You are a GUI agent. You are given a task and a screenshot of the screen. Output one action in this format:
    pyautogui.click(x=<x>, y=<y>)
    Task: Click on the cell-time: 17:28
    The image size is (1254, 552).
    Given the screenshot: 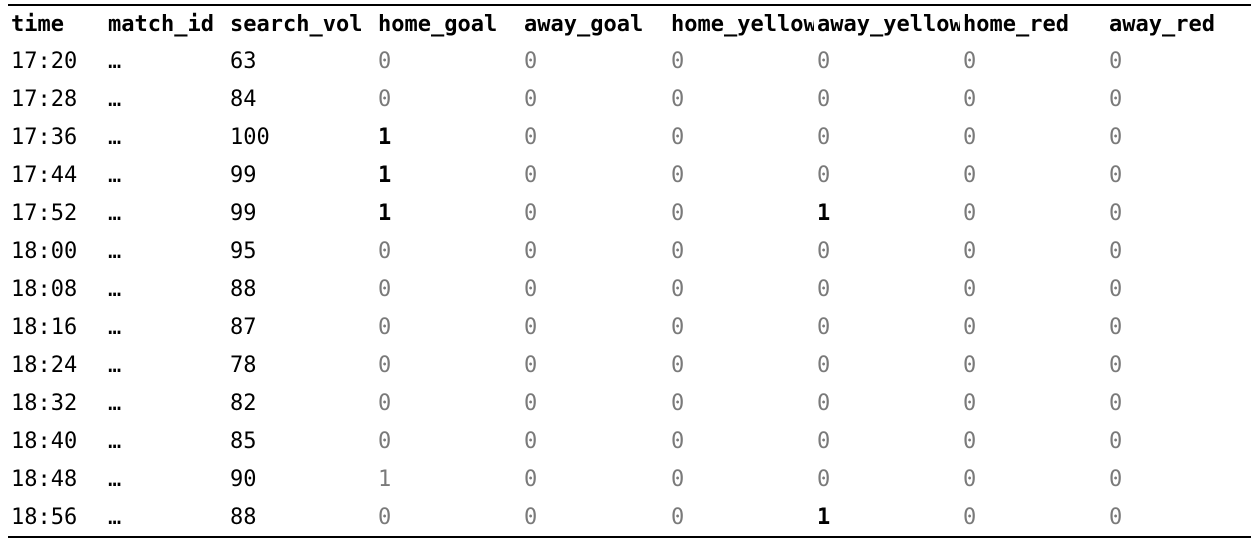 What is the action you would take?
    pyautogui.click(x=44, y=99)
    